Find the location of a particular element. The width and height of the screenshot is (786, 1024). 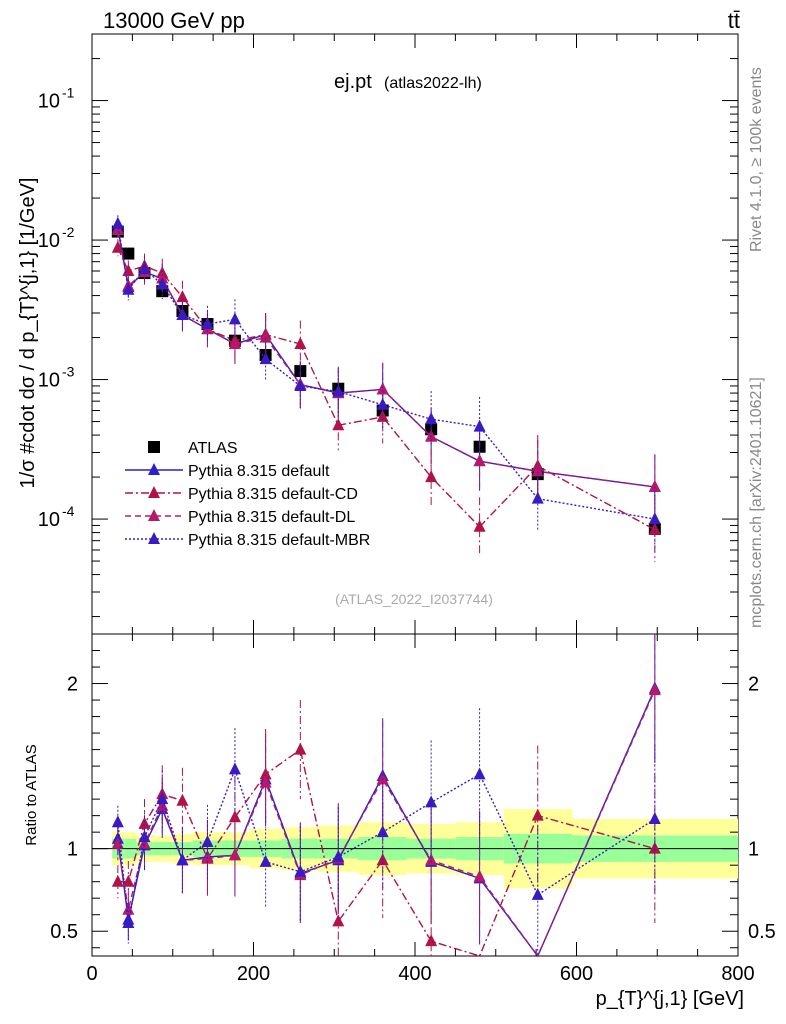

atlas-point is located at coordinates (128, 253).